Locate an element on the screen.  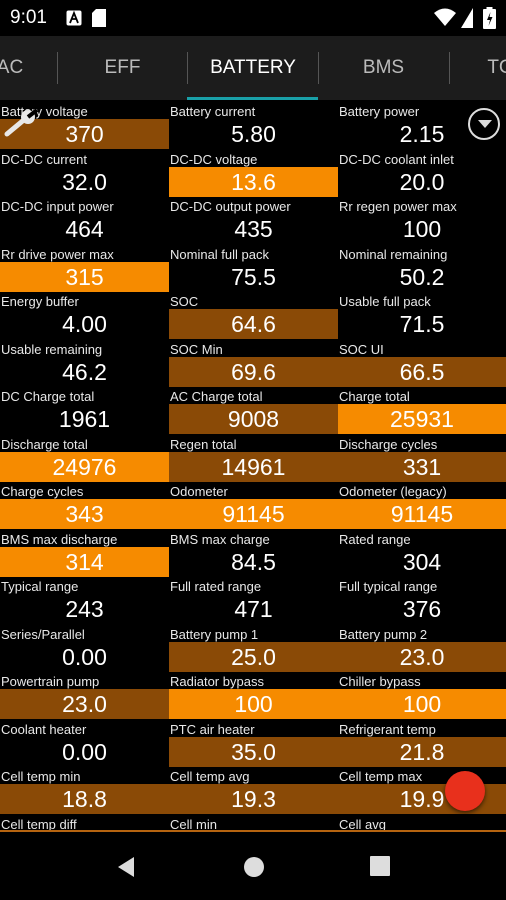
metric-cell: DC-DC coolant inlet 20.0 is located at coordinates (422, 174).